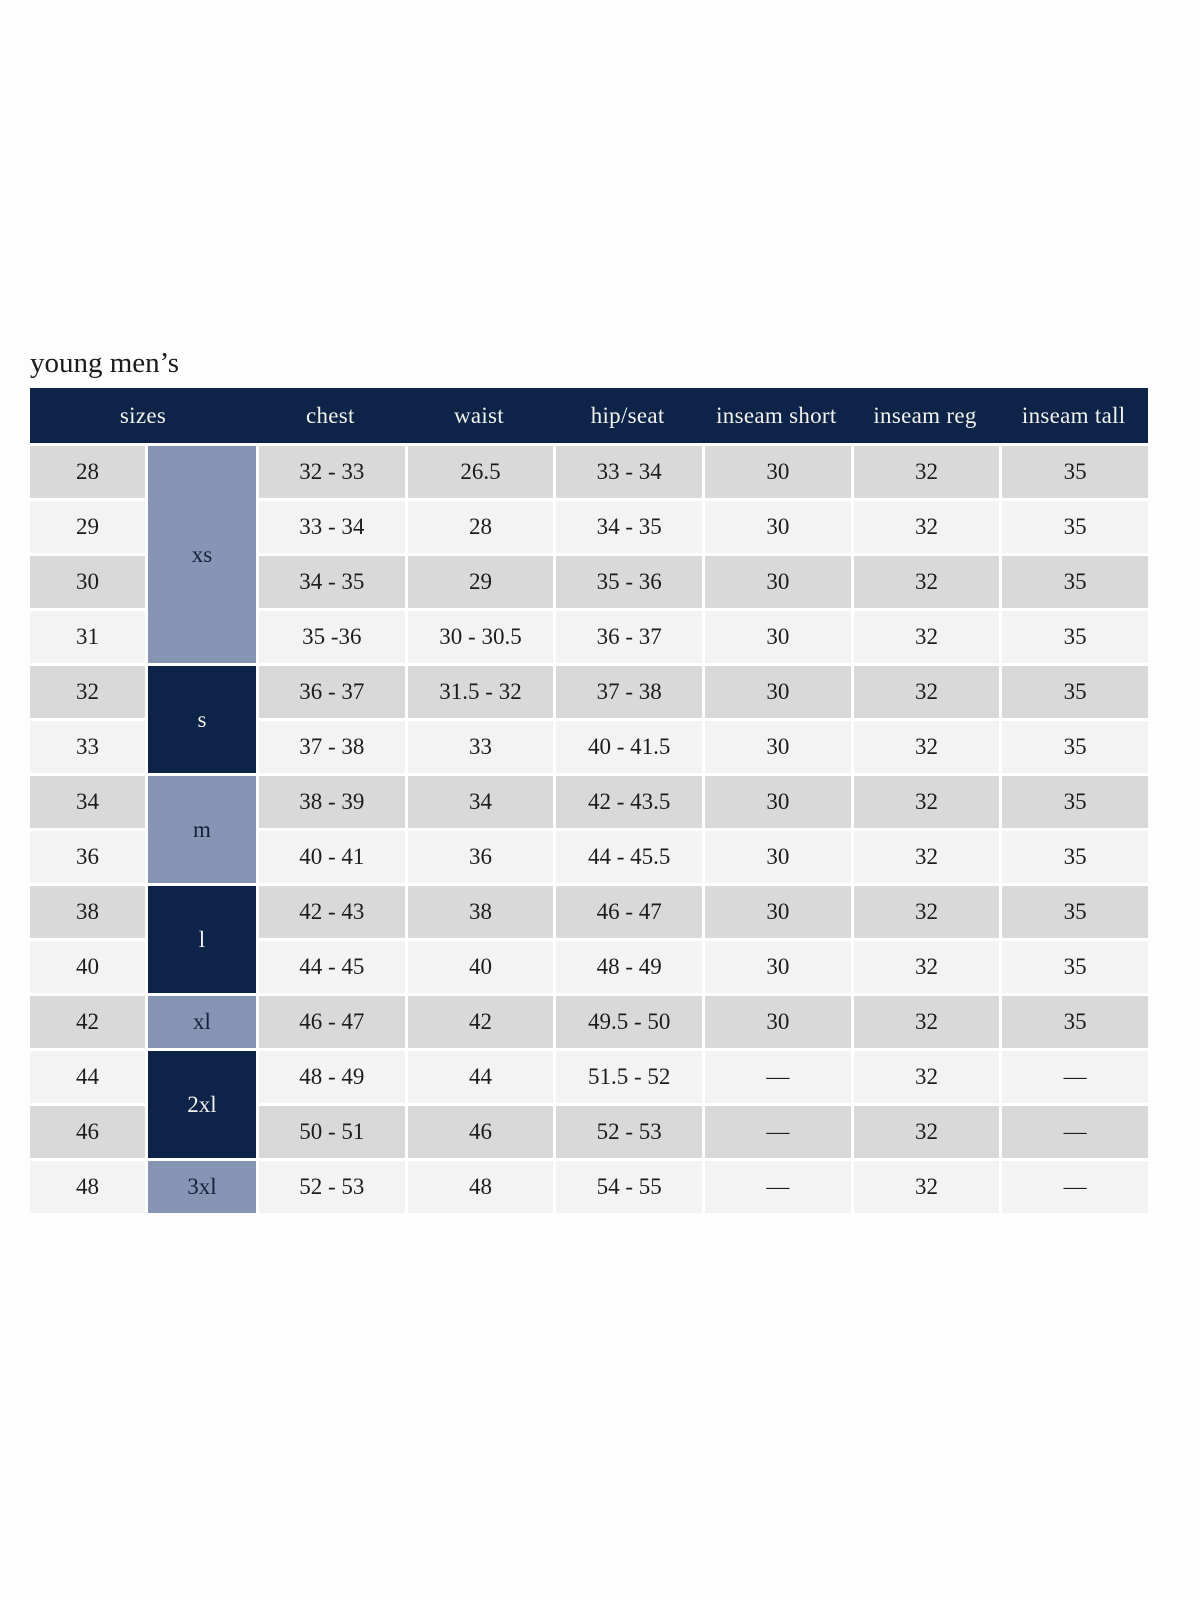 This screenshot has height=1600, width=1200. What do you see at coordinates (143, 415) in the screenshot?
I see `column-header-sizes: sizes` at bounding box center [143, 415].